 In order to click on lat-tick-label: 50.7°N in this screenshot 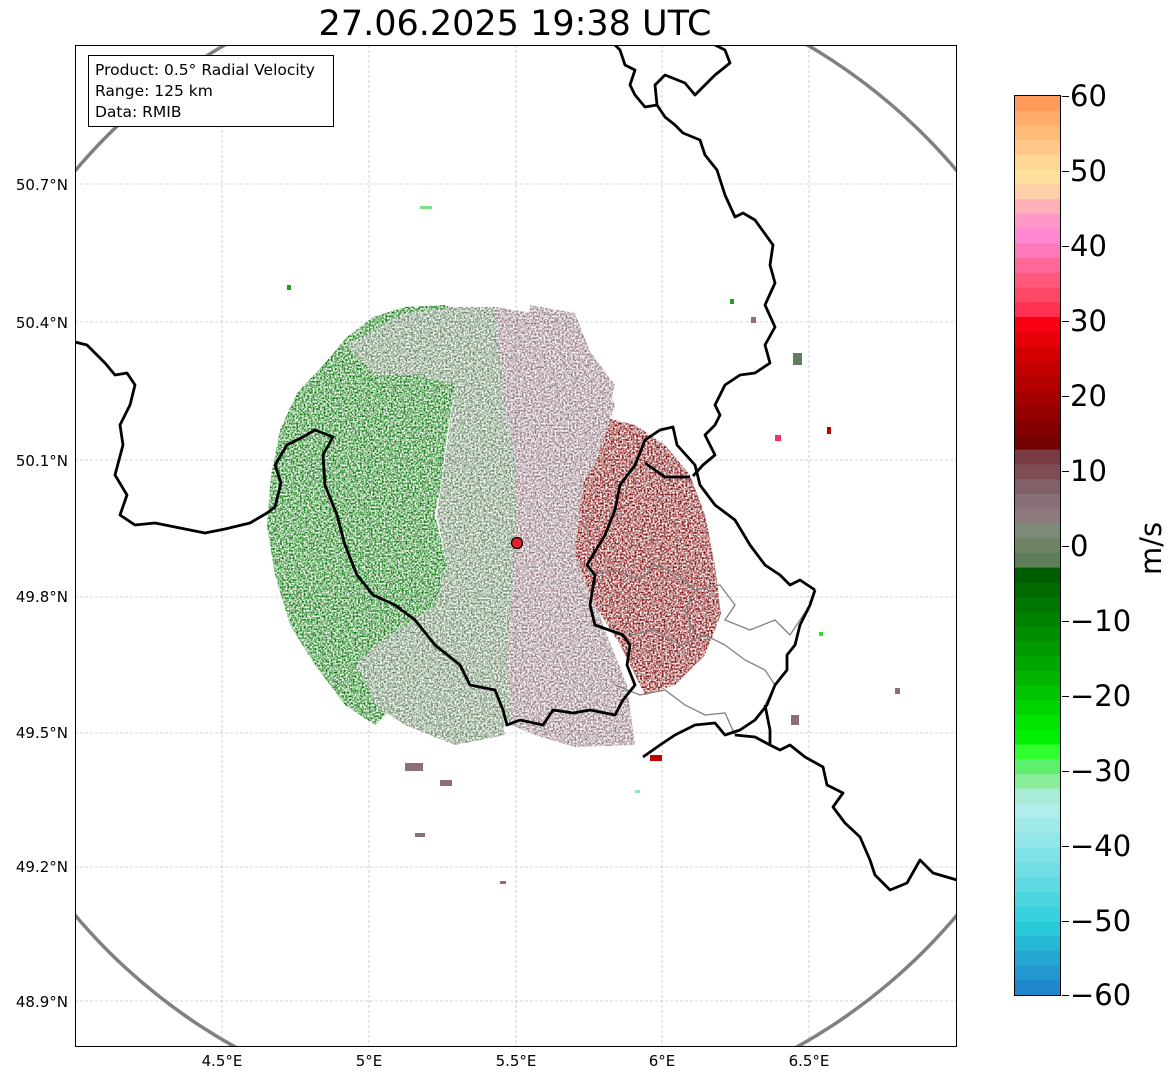, I will do `click(41, 185)`.